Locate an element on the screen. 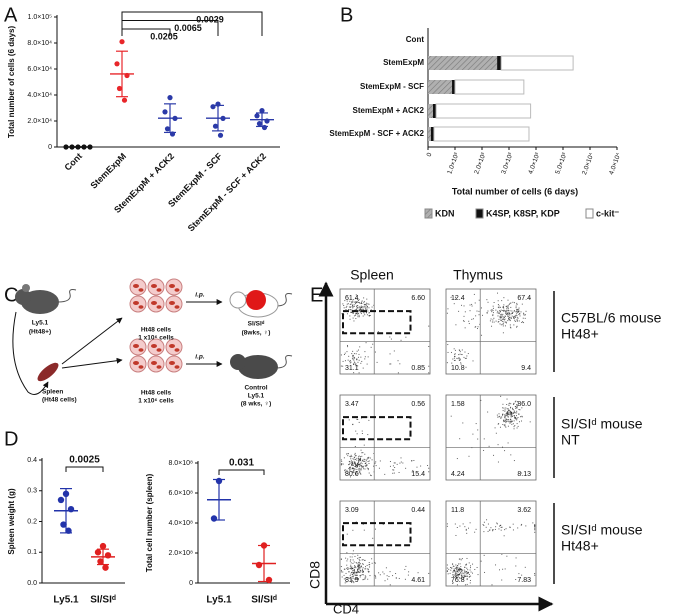  quadrant-percent: 80.6 is located at coordinates (352, 474).